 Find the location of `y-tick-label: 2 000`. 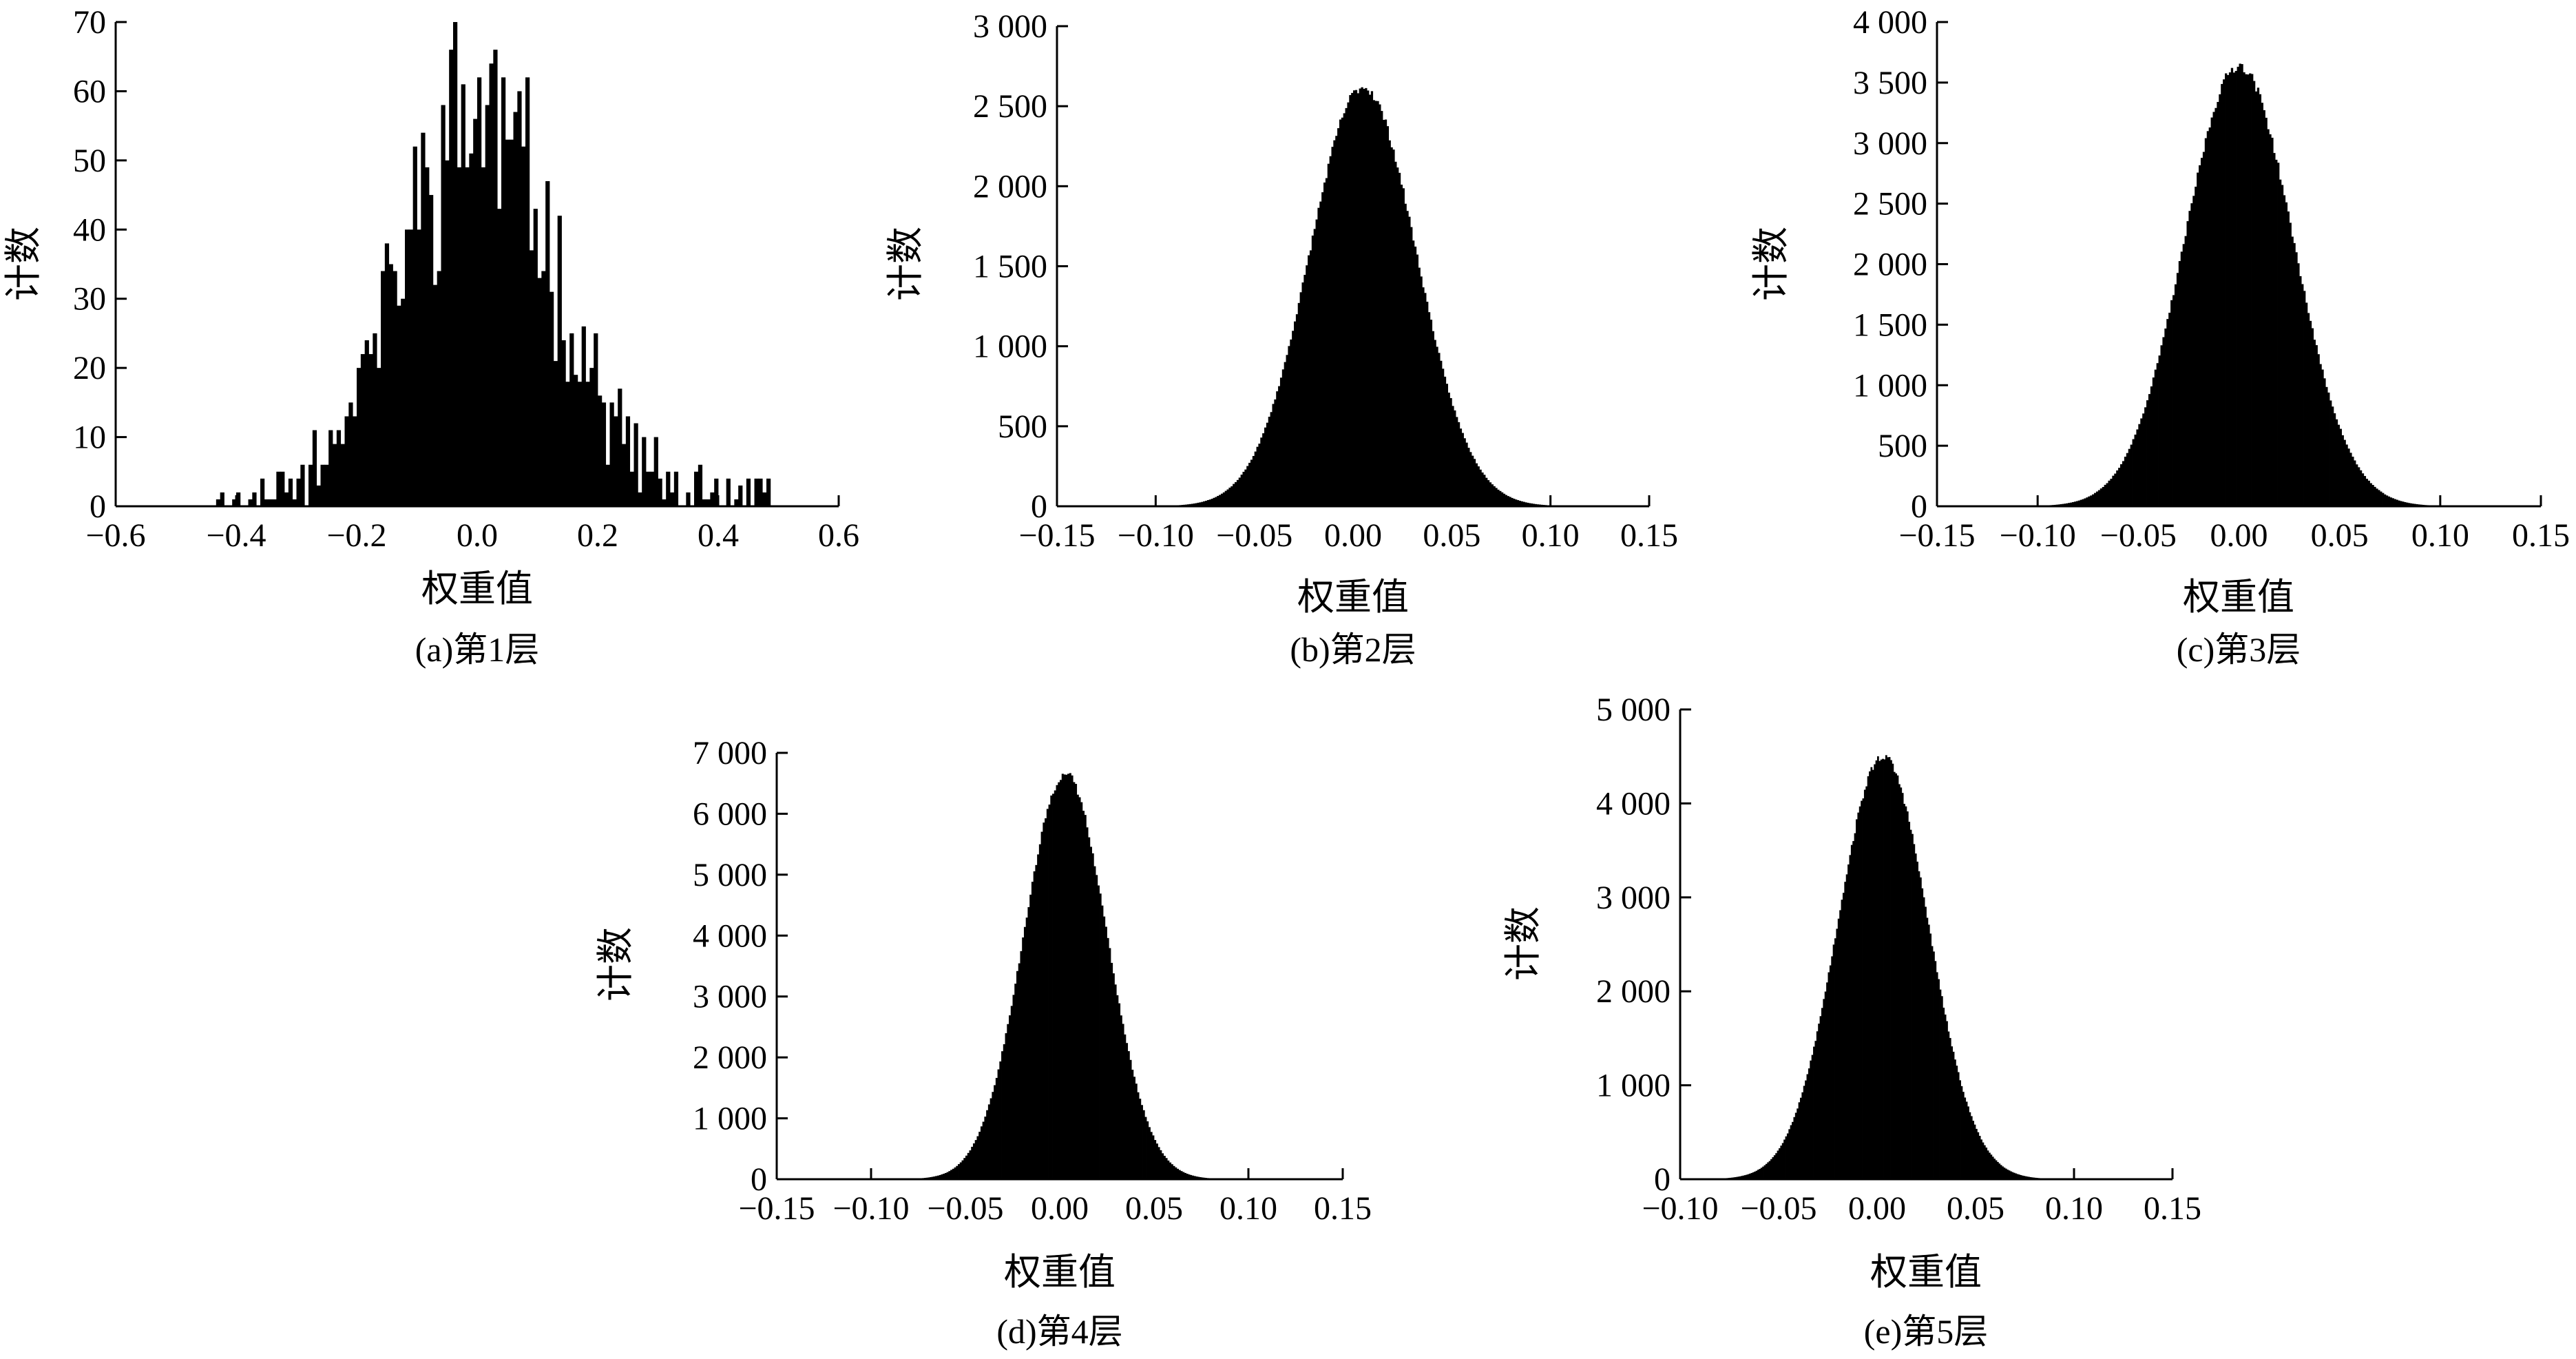

y-tick-label: 2 000 is located at coordinates (1633, 991).